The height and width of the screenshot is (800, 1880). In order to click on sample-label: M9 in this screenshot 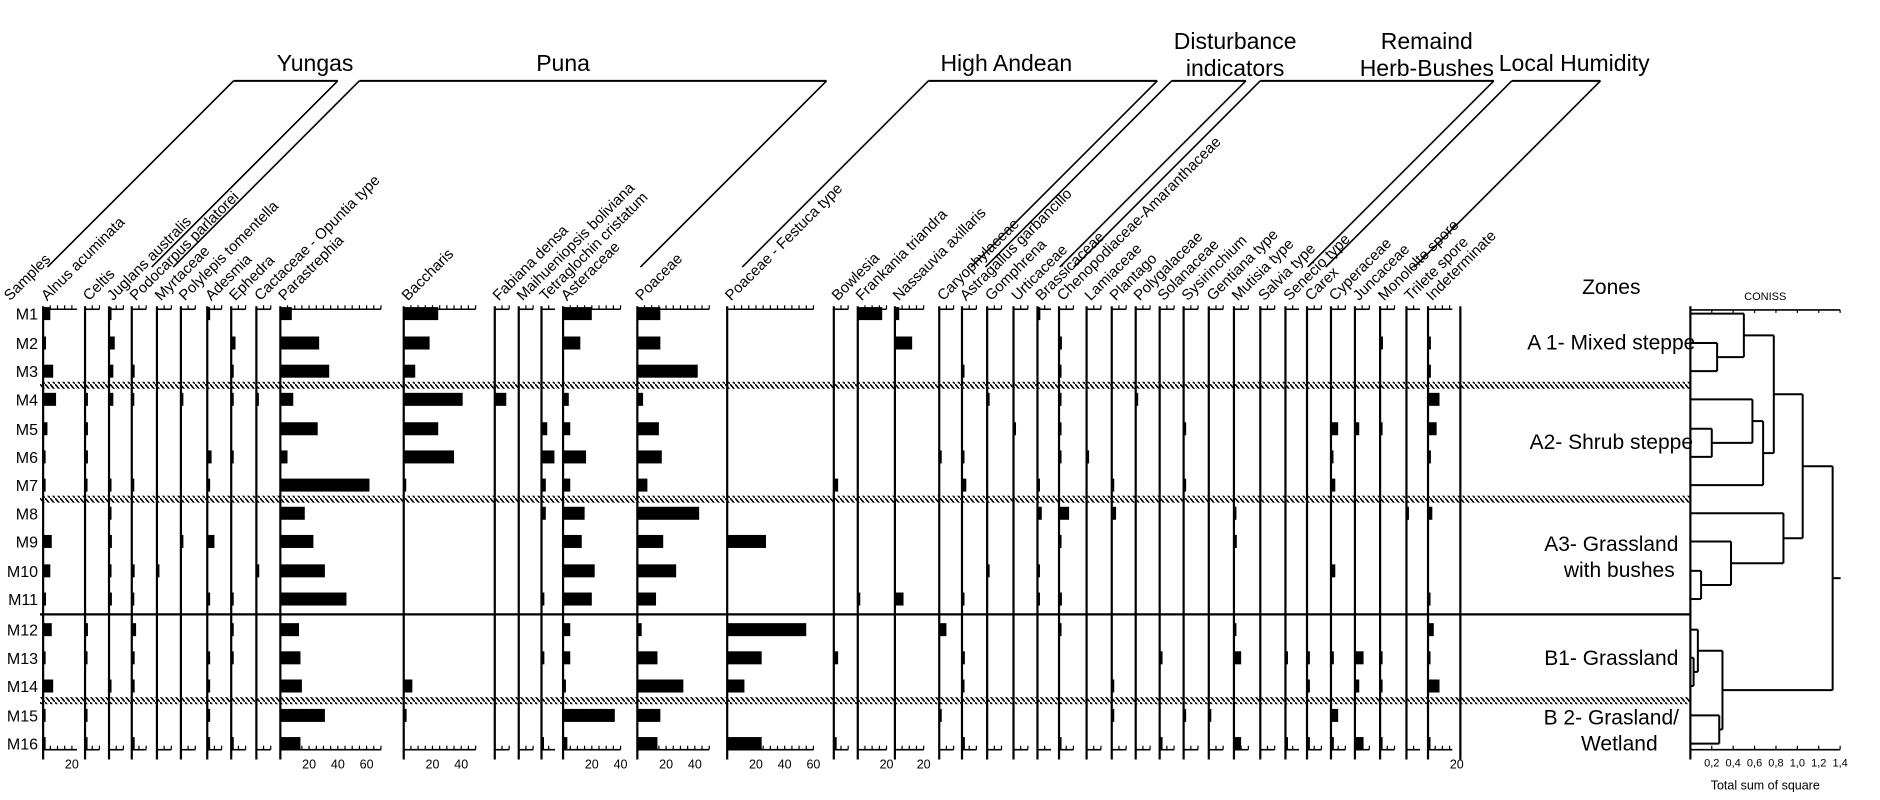, I will do `click(27, 542)`.